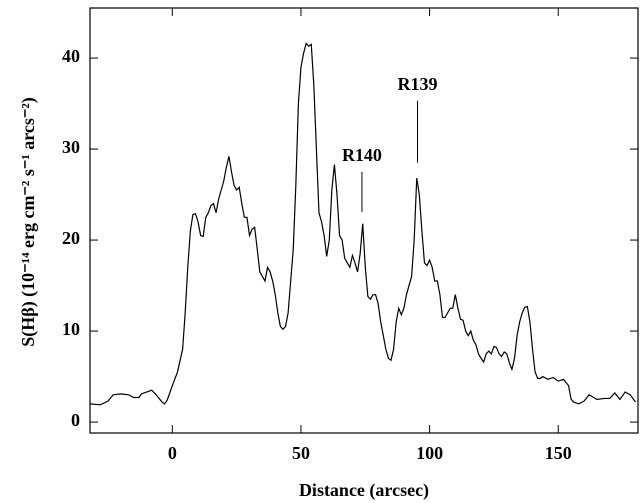  I want to click on y-tick-label: 40, so click(71, 56).